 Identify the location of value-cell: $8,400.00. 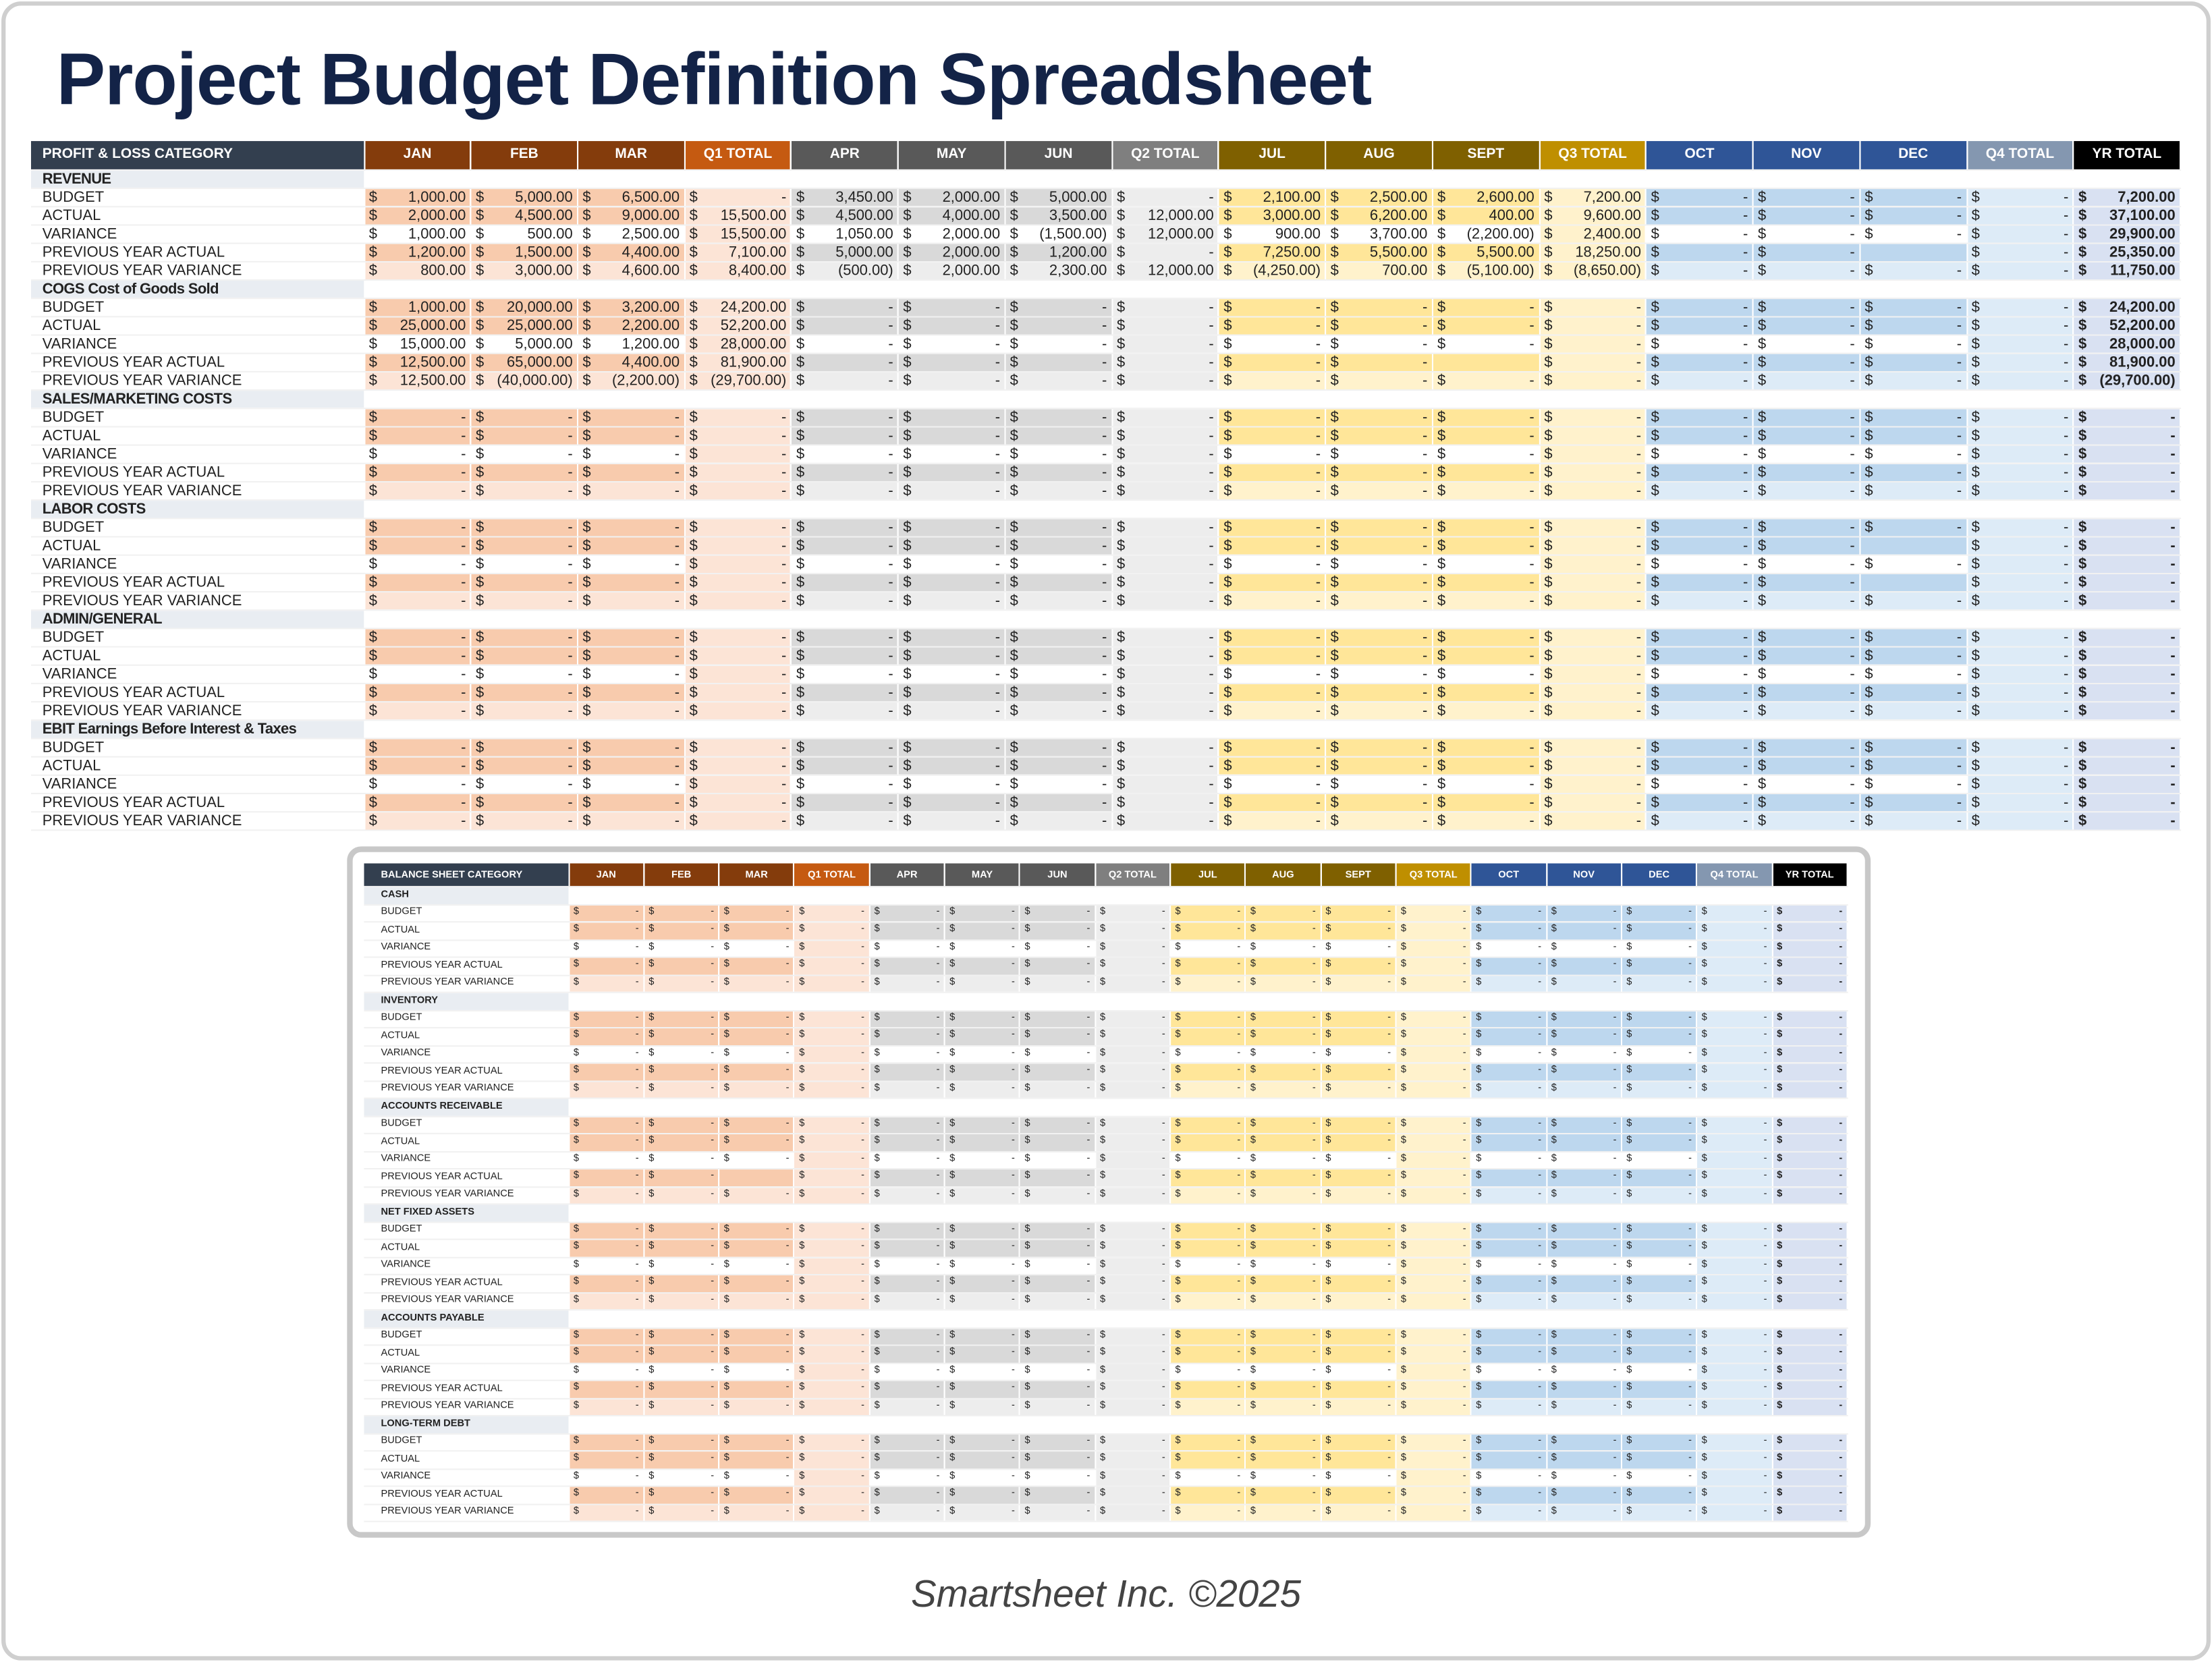
(738, 271).